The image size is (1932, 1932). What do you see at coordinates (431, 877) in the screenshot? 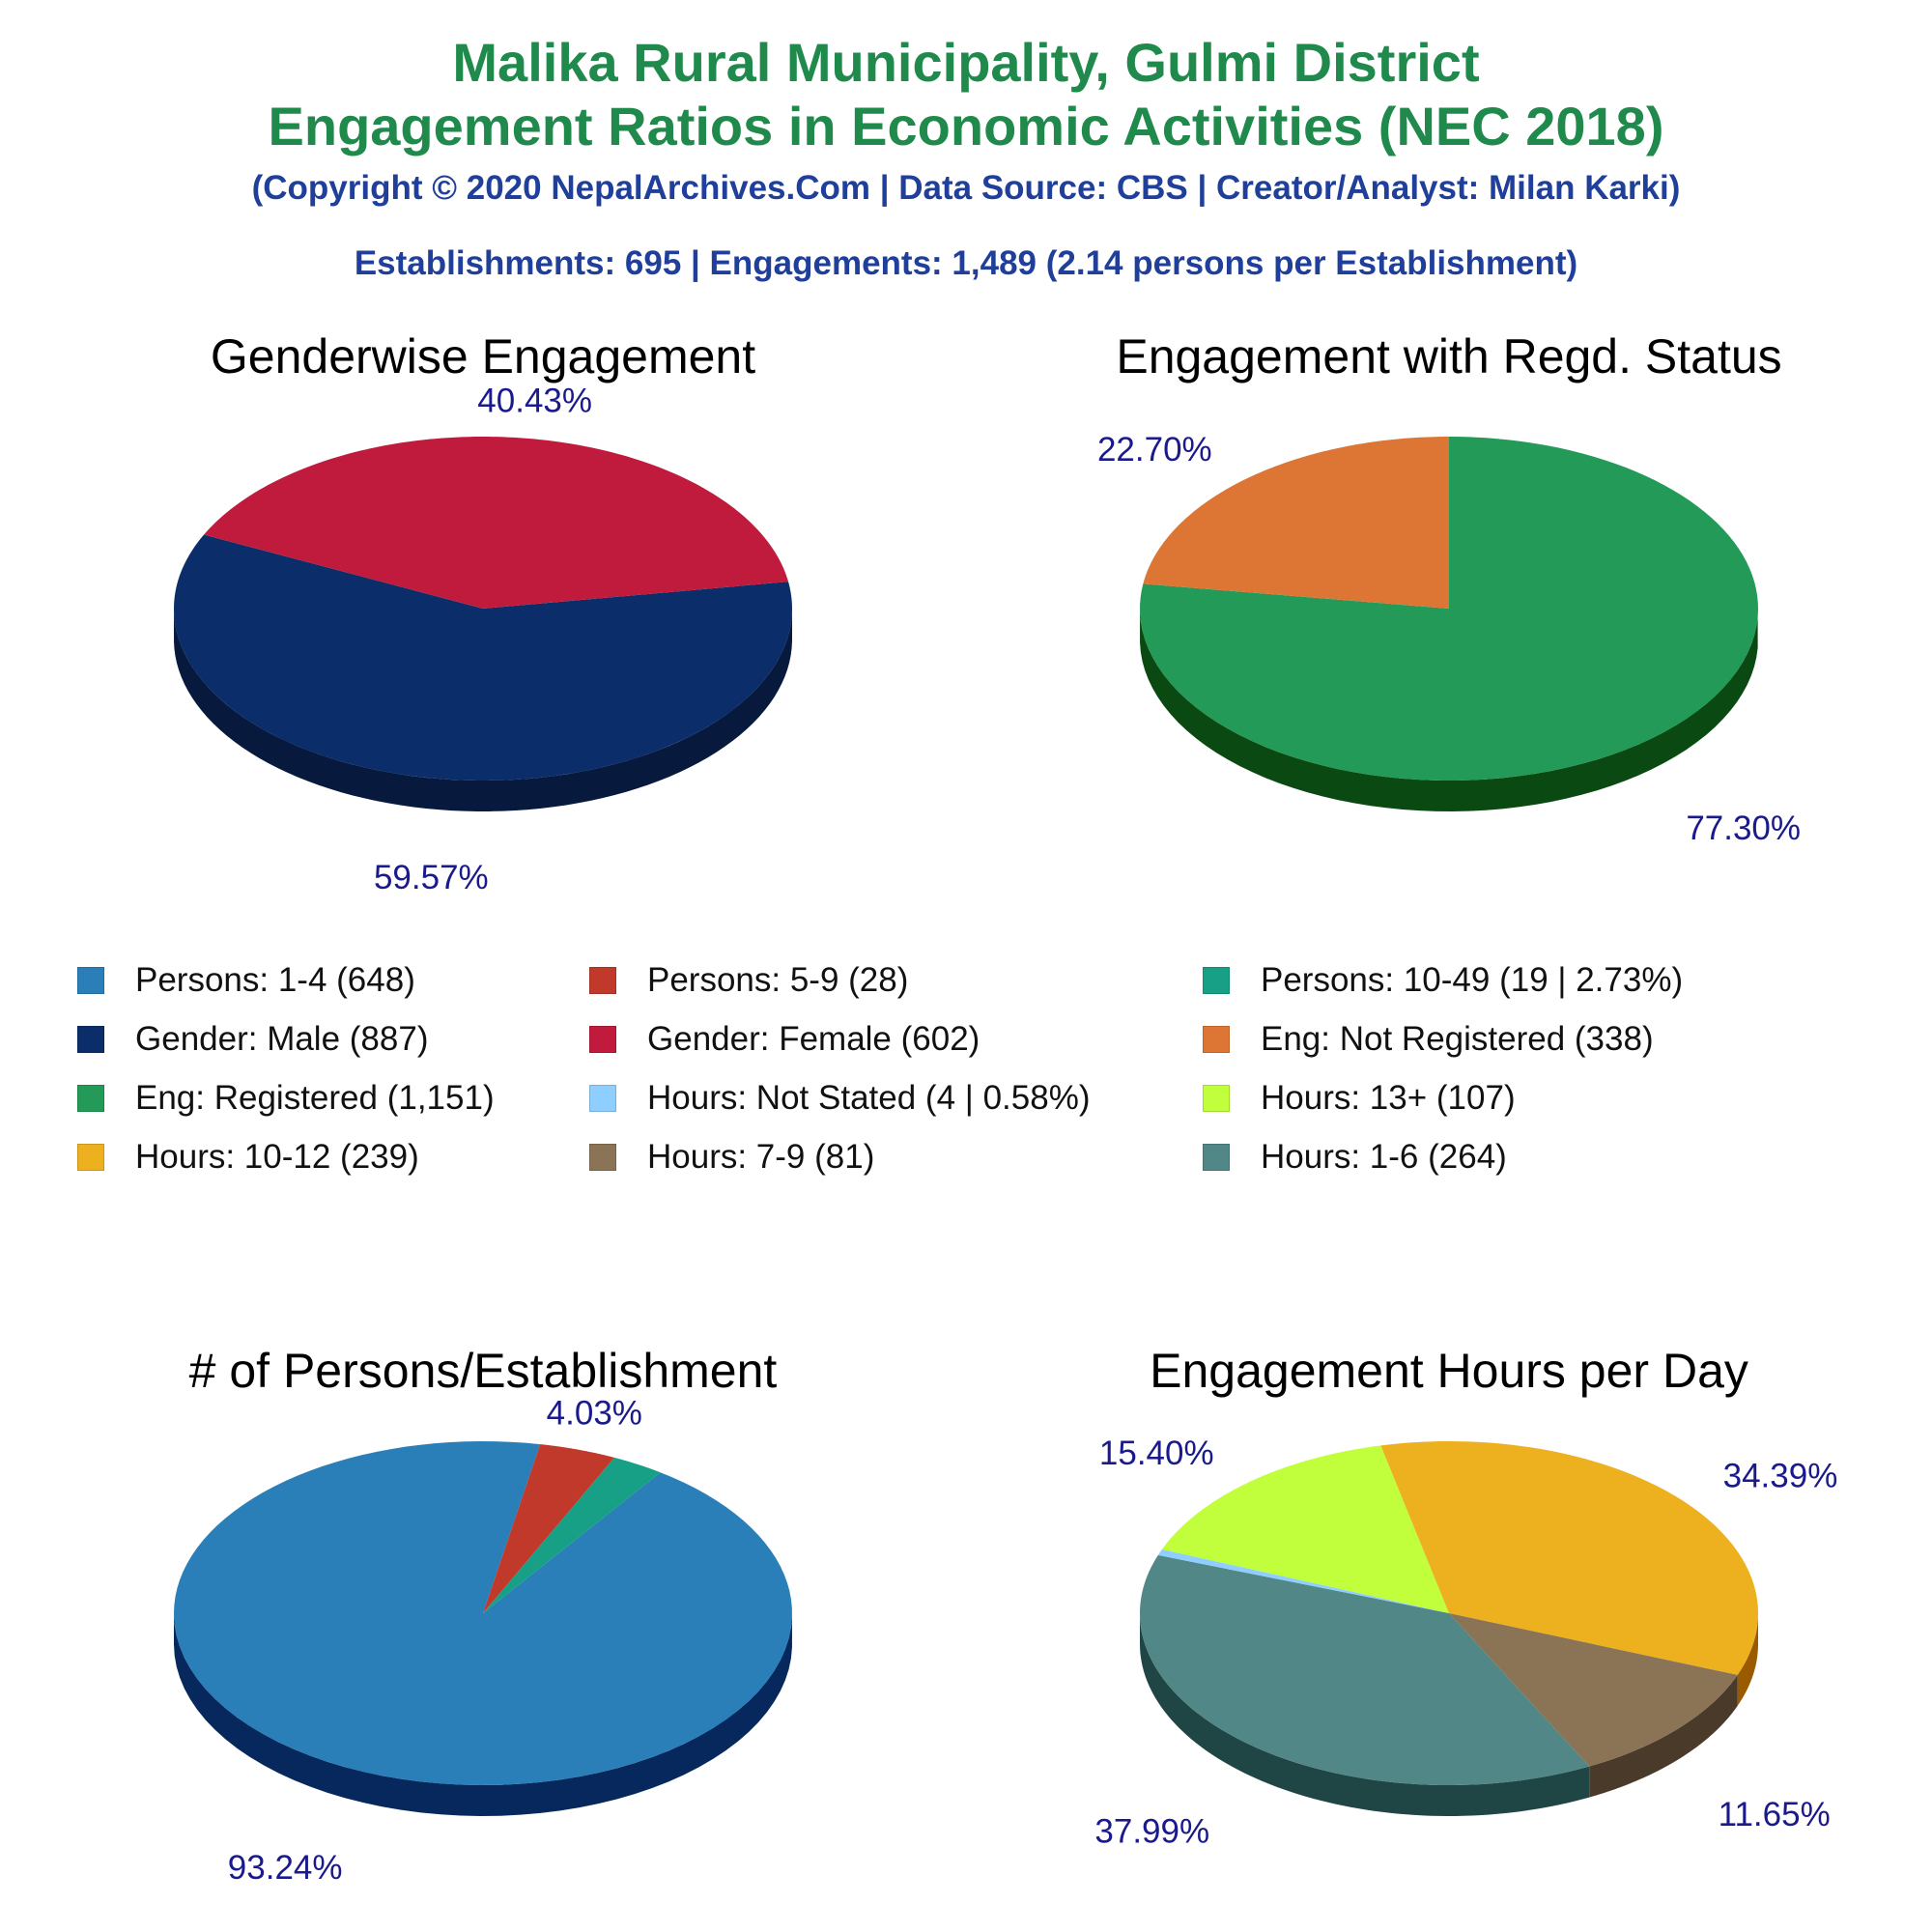
I see `pie-percent-label: 59.57%` at bounding box center [431, 877].